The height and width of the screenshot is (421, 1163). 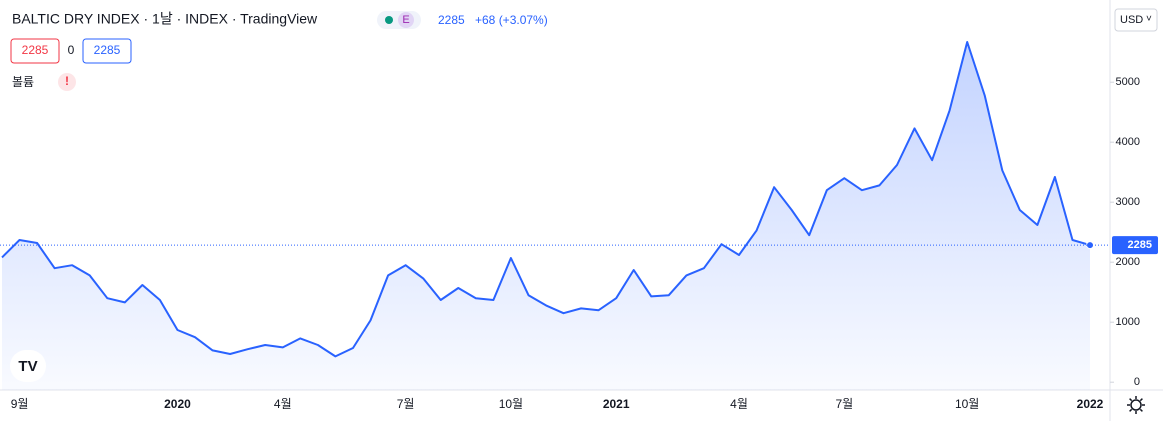 What do you see at coordinates (1128, 262) in the screenshot?
I see `y-tick-label: 2000` at bounding box center [1128, 262].